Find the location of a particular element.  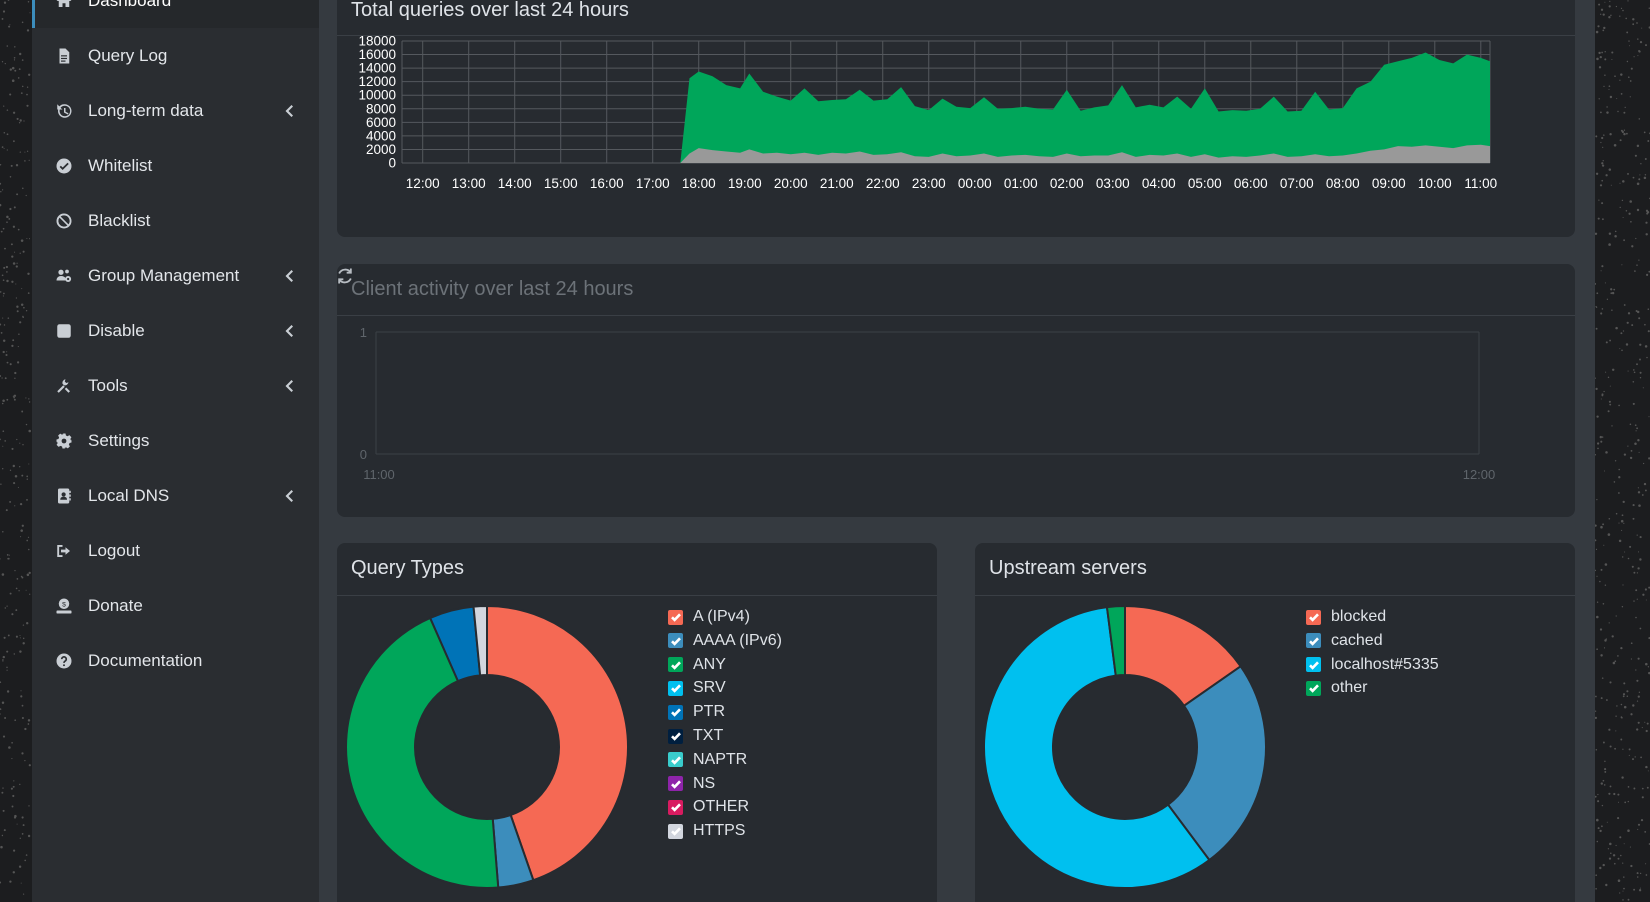

slice-a-ipv4 is located at coordinates (557, 743).